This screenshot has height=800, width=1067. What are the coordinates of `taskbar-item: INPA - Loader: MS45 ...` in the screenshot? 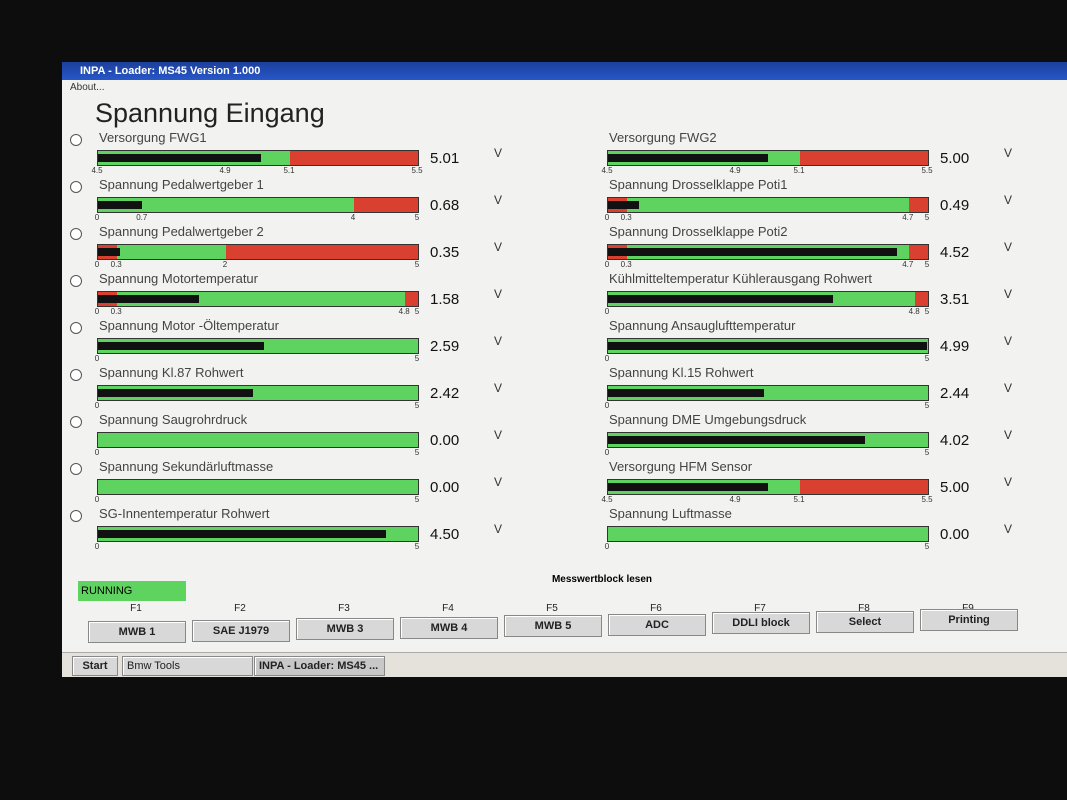 It's located at (319, 666).